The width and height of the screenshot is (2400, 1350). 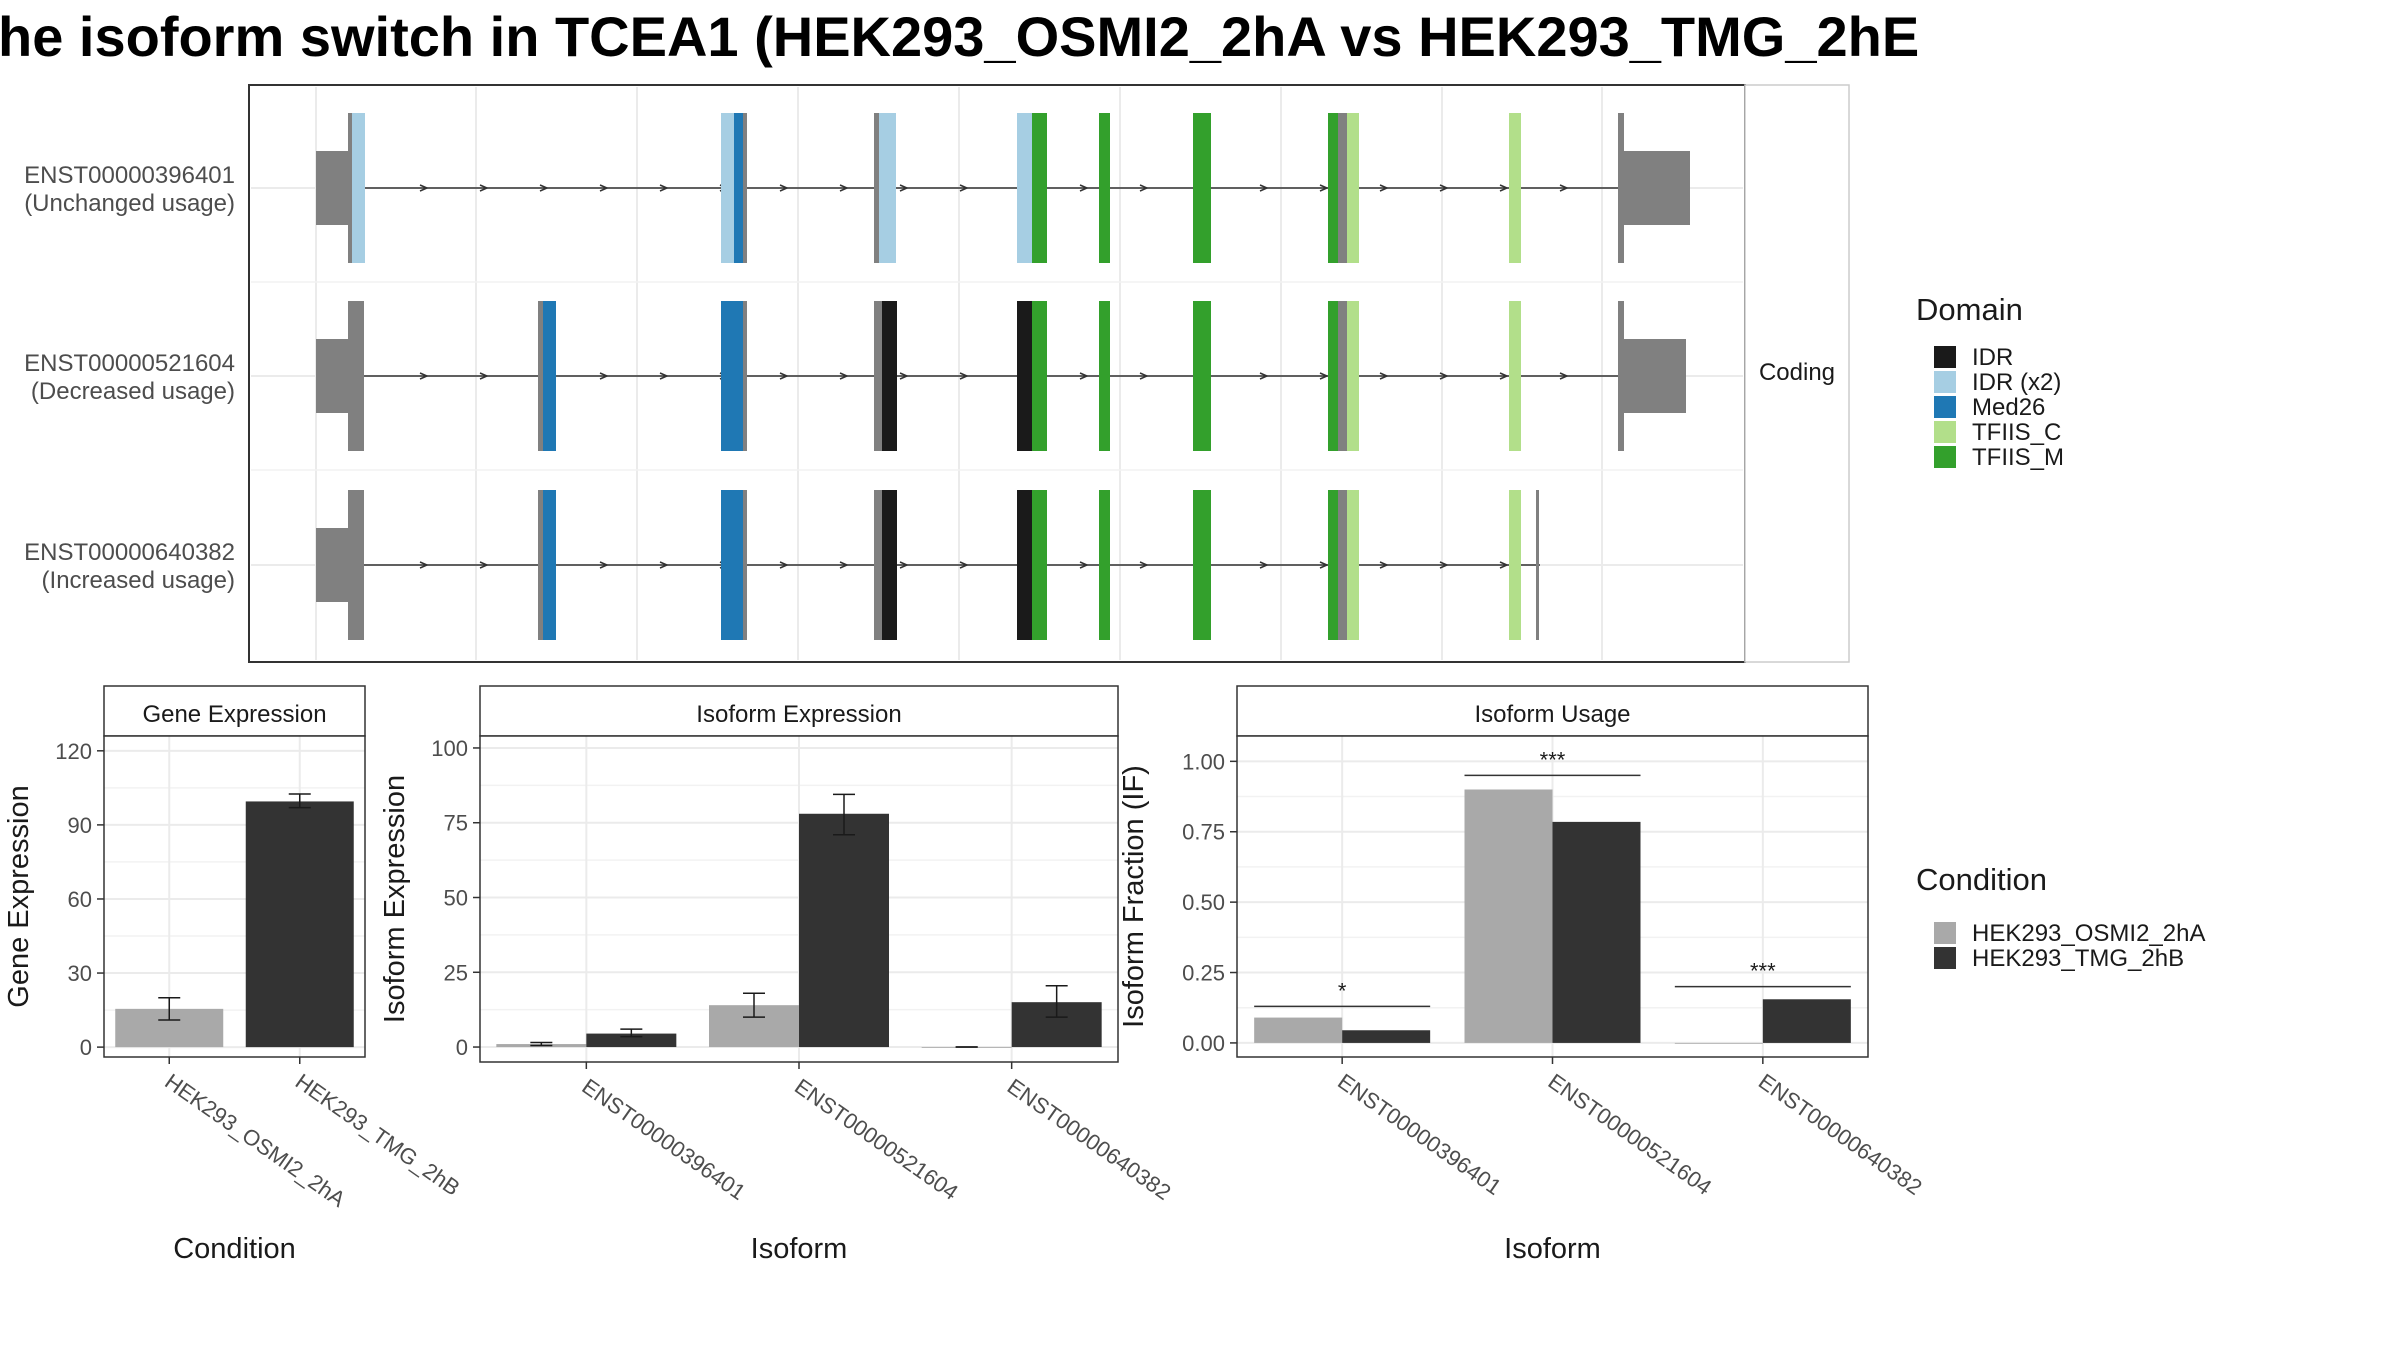 What do you see at coordinates (80, 973) in the screenshot?
I see `y-tick-label: 30` at bounding box center [80, 973].